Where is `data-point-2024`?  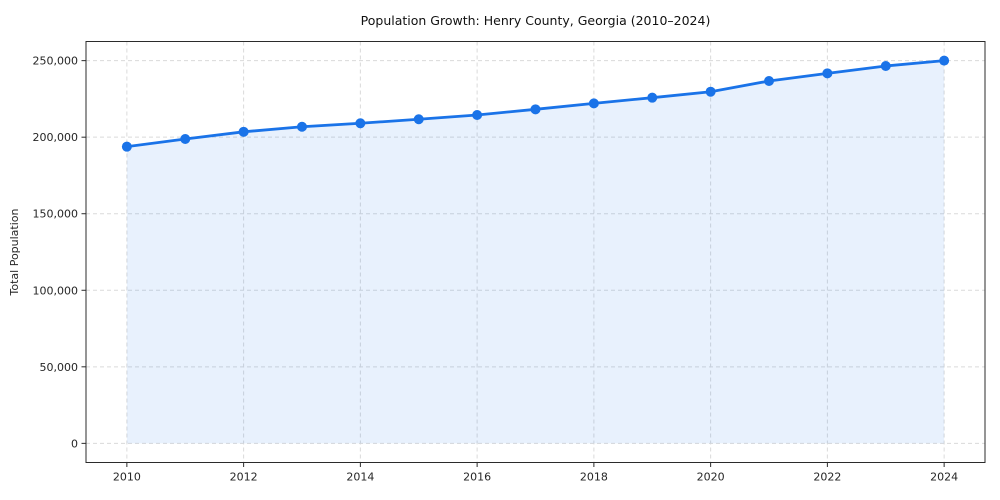
data-point-2024 is located at coordinates (944, 60).